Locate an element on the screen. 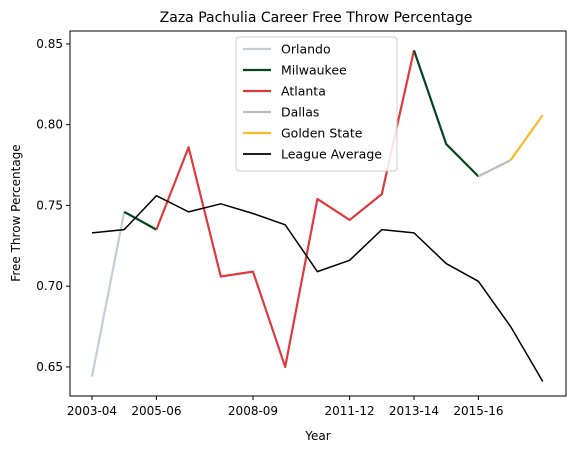 The height and width of the screenshot is (453, 579). x-axis-label: Year is located at coordinates (317, 436).